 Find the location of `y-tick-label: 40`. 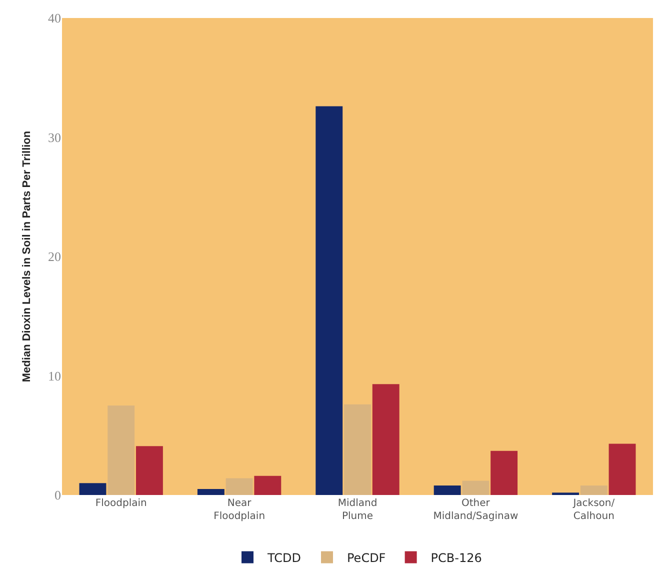

y-tick-label: 40 is located at coordinates (54, 18).